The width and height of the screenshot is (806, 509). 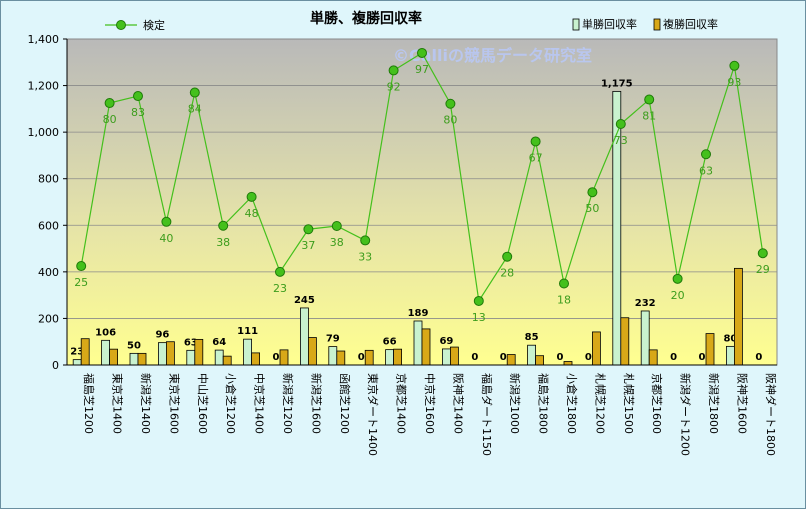 What do you see at coordinates (678, 295) in the screenshot?
I see `kentei-label: 20` at bounding box center [678, 295].